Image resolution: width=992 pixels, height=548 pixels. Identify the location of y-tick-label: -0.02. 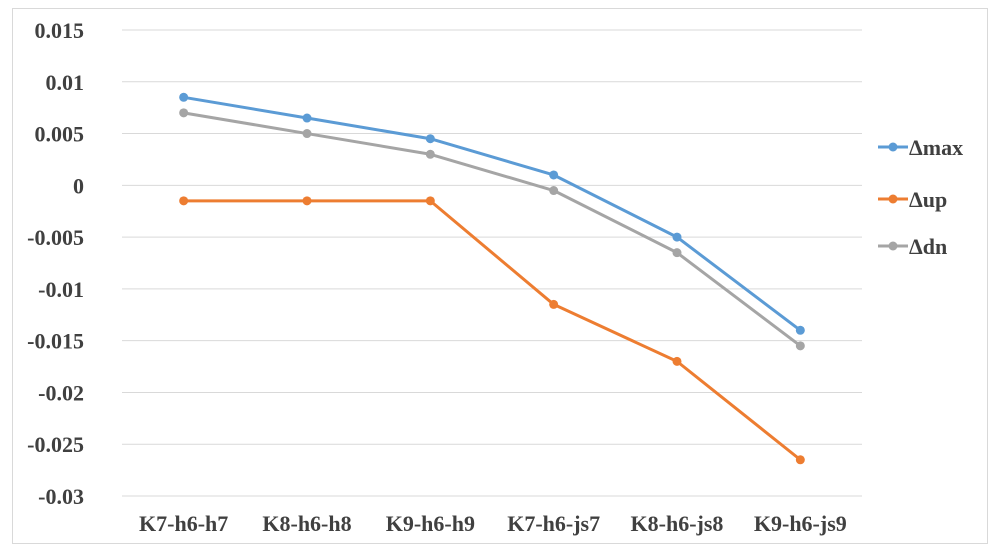
(61, 392).